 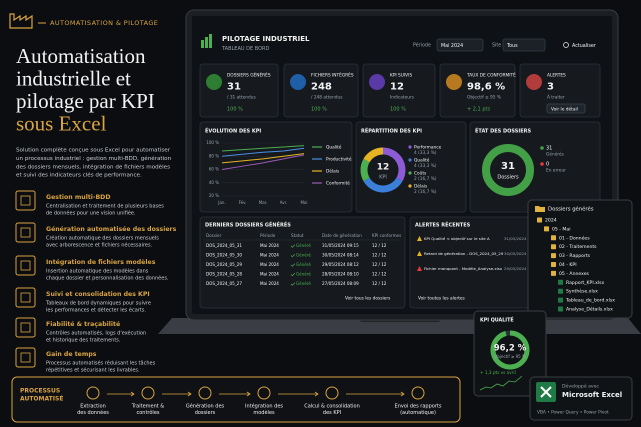 What do you see at coordinates (148, 407) in the screenshot?
I see `process-step: Traitement &` at bounding box center [148, 407].